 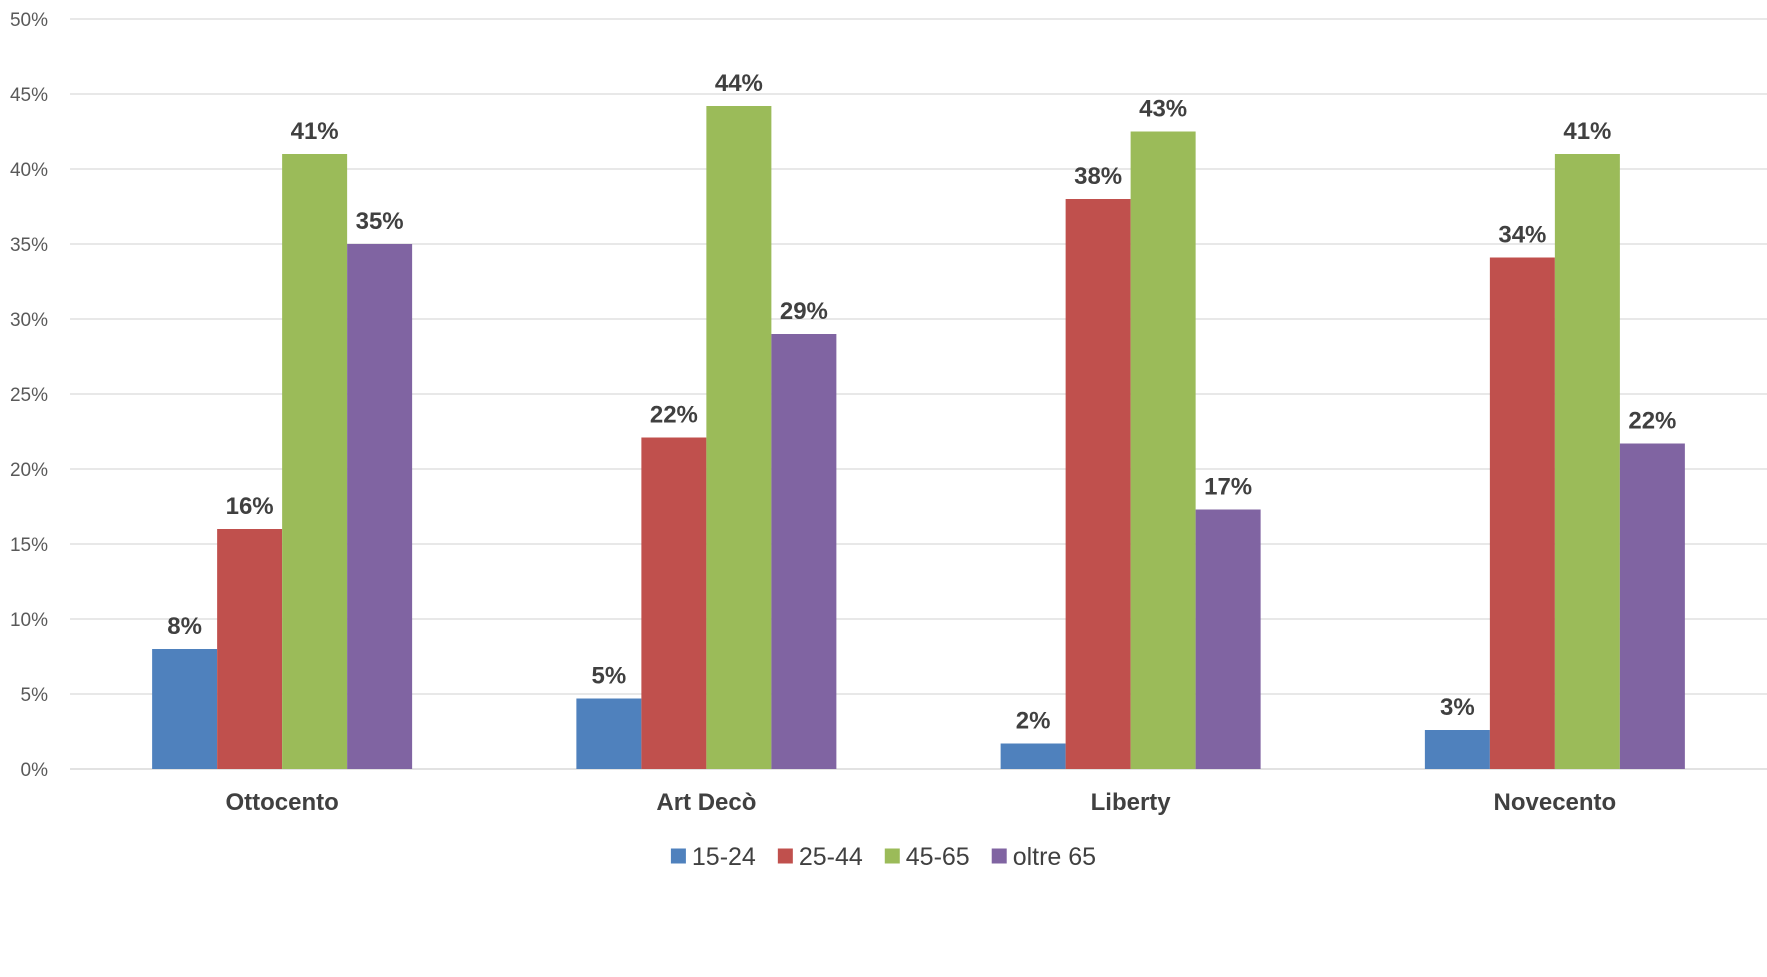 What do you see at coordinates (1555, 802) in the screenshot?
I see `category-label: Novecento` at bounding box center [1555, 802].